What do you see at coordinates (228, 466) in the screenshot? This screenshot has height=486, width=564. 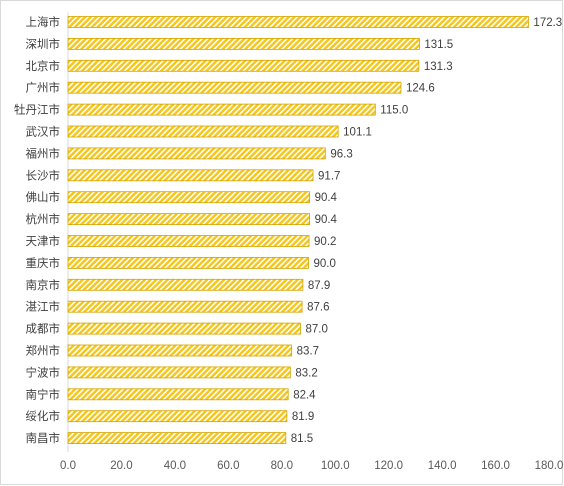 I see `x-tick-label: 60.0` at bounding box center [228, 466].